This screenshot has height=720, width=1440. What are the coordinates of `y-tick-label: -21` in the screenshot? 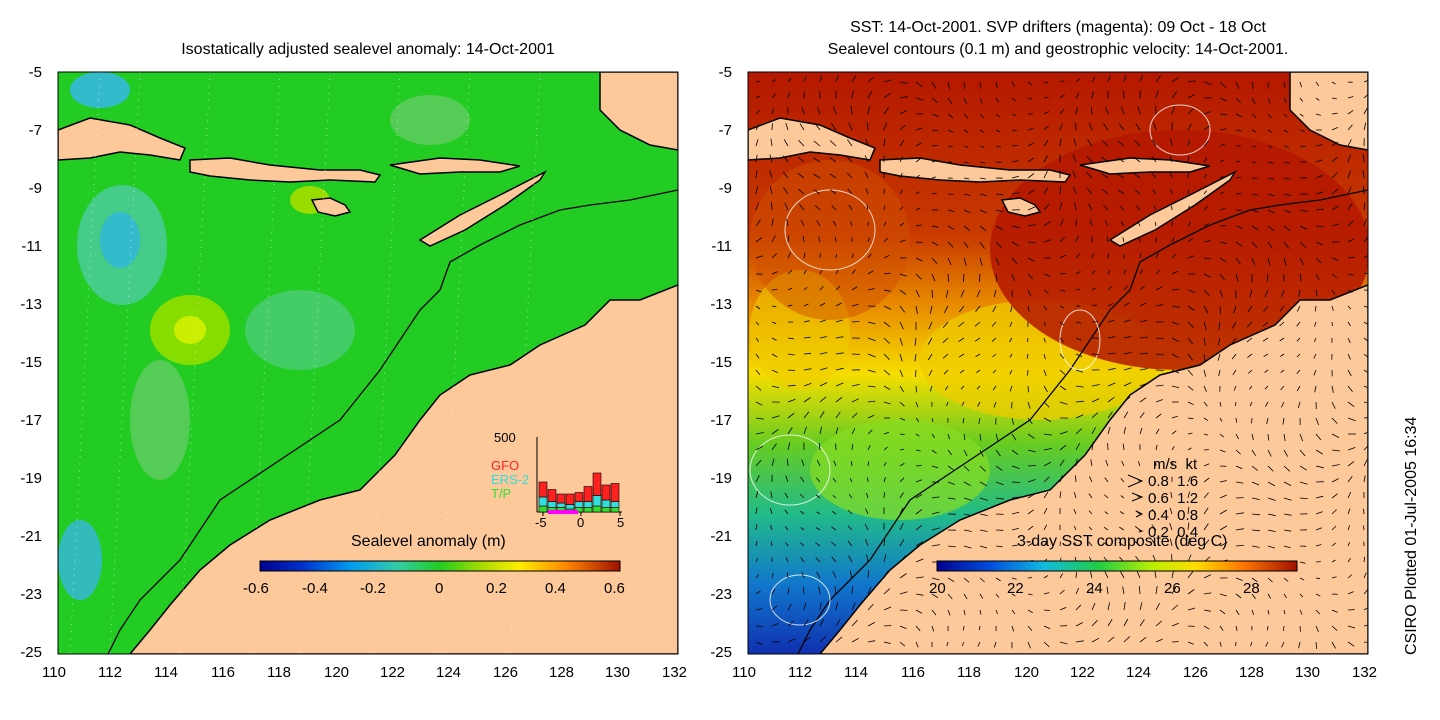 It's located at (721, 536).